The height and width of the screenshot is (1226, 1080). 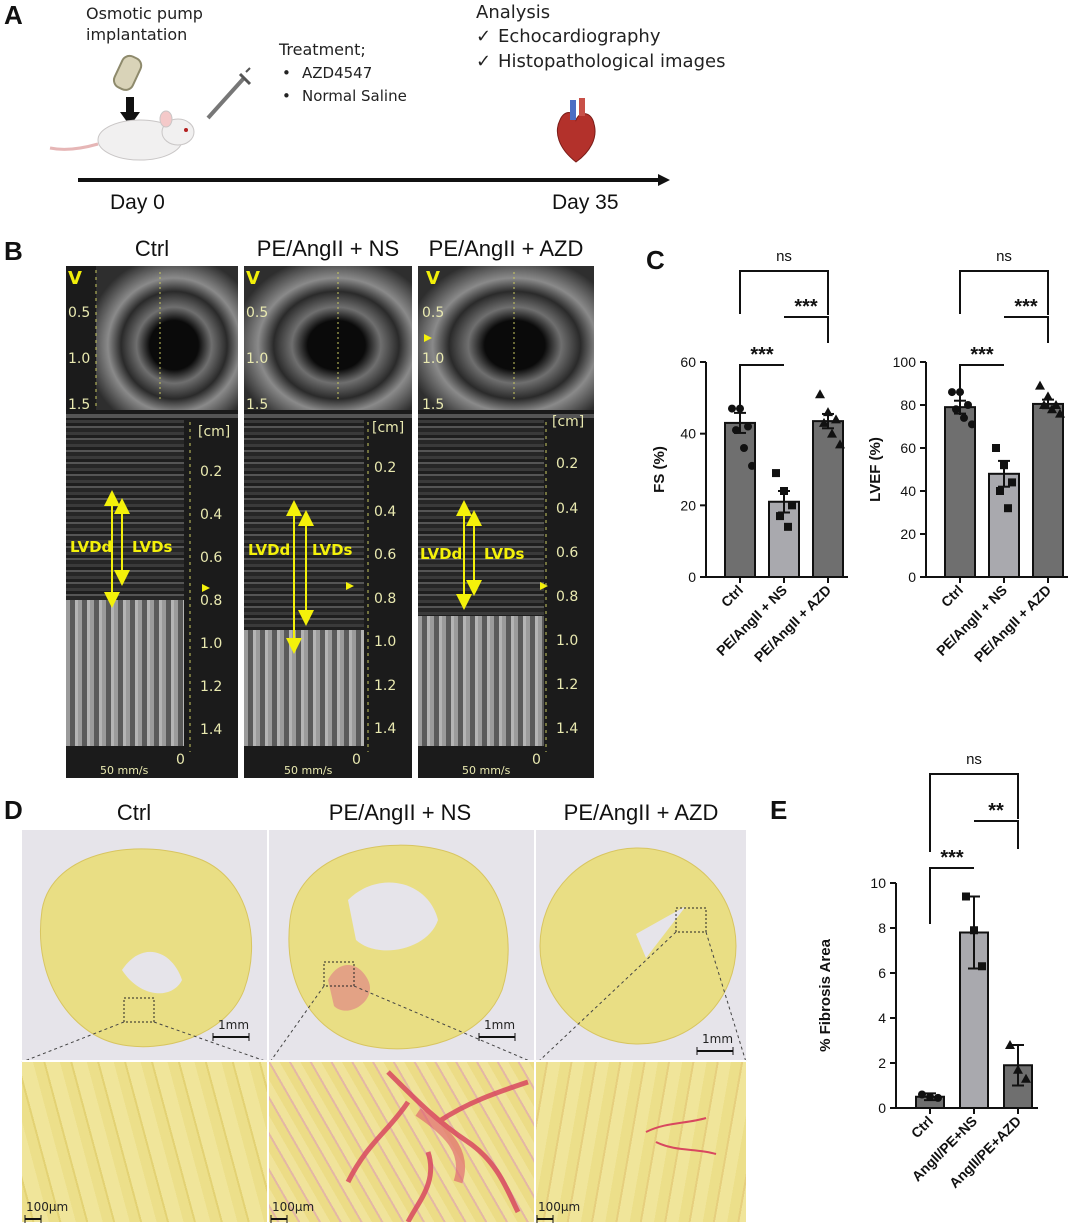 I want to click on panel-label-d: D, so click(x=13, y=810).